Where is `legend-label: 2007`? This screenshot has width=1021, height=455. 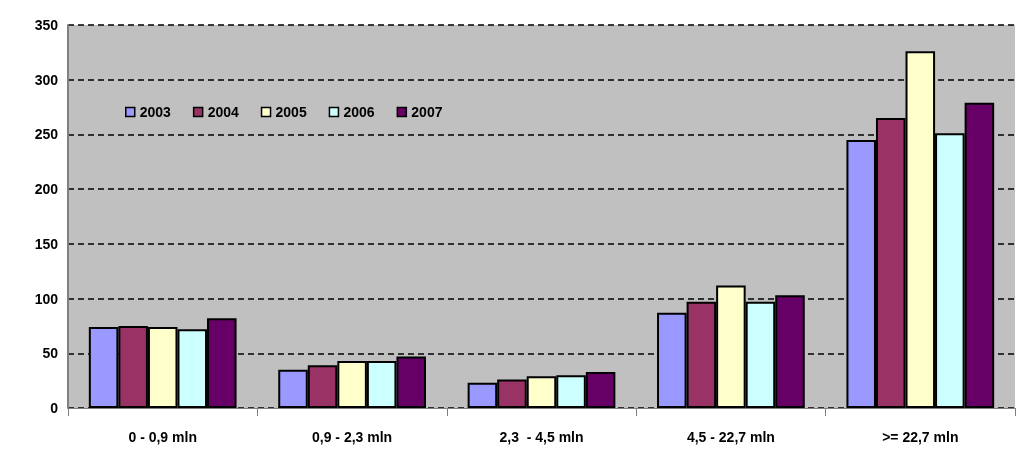 legend-label: 2007 is located at coordinates (427, 112).